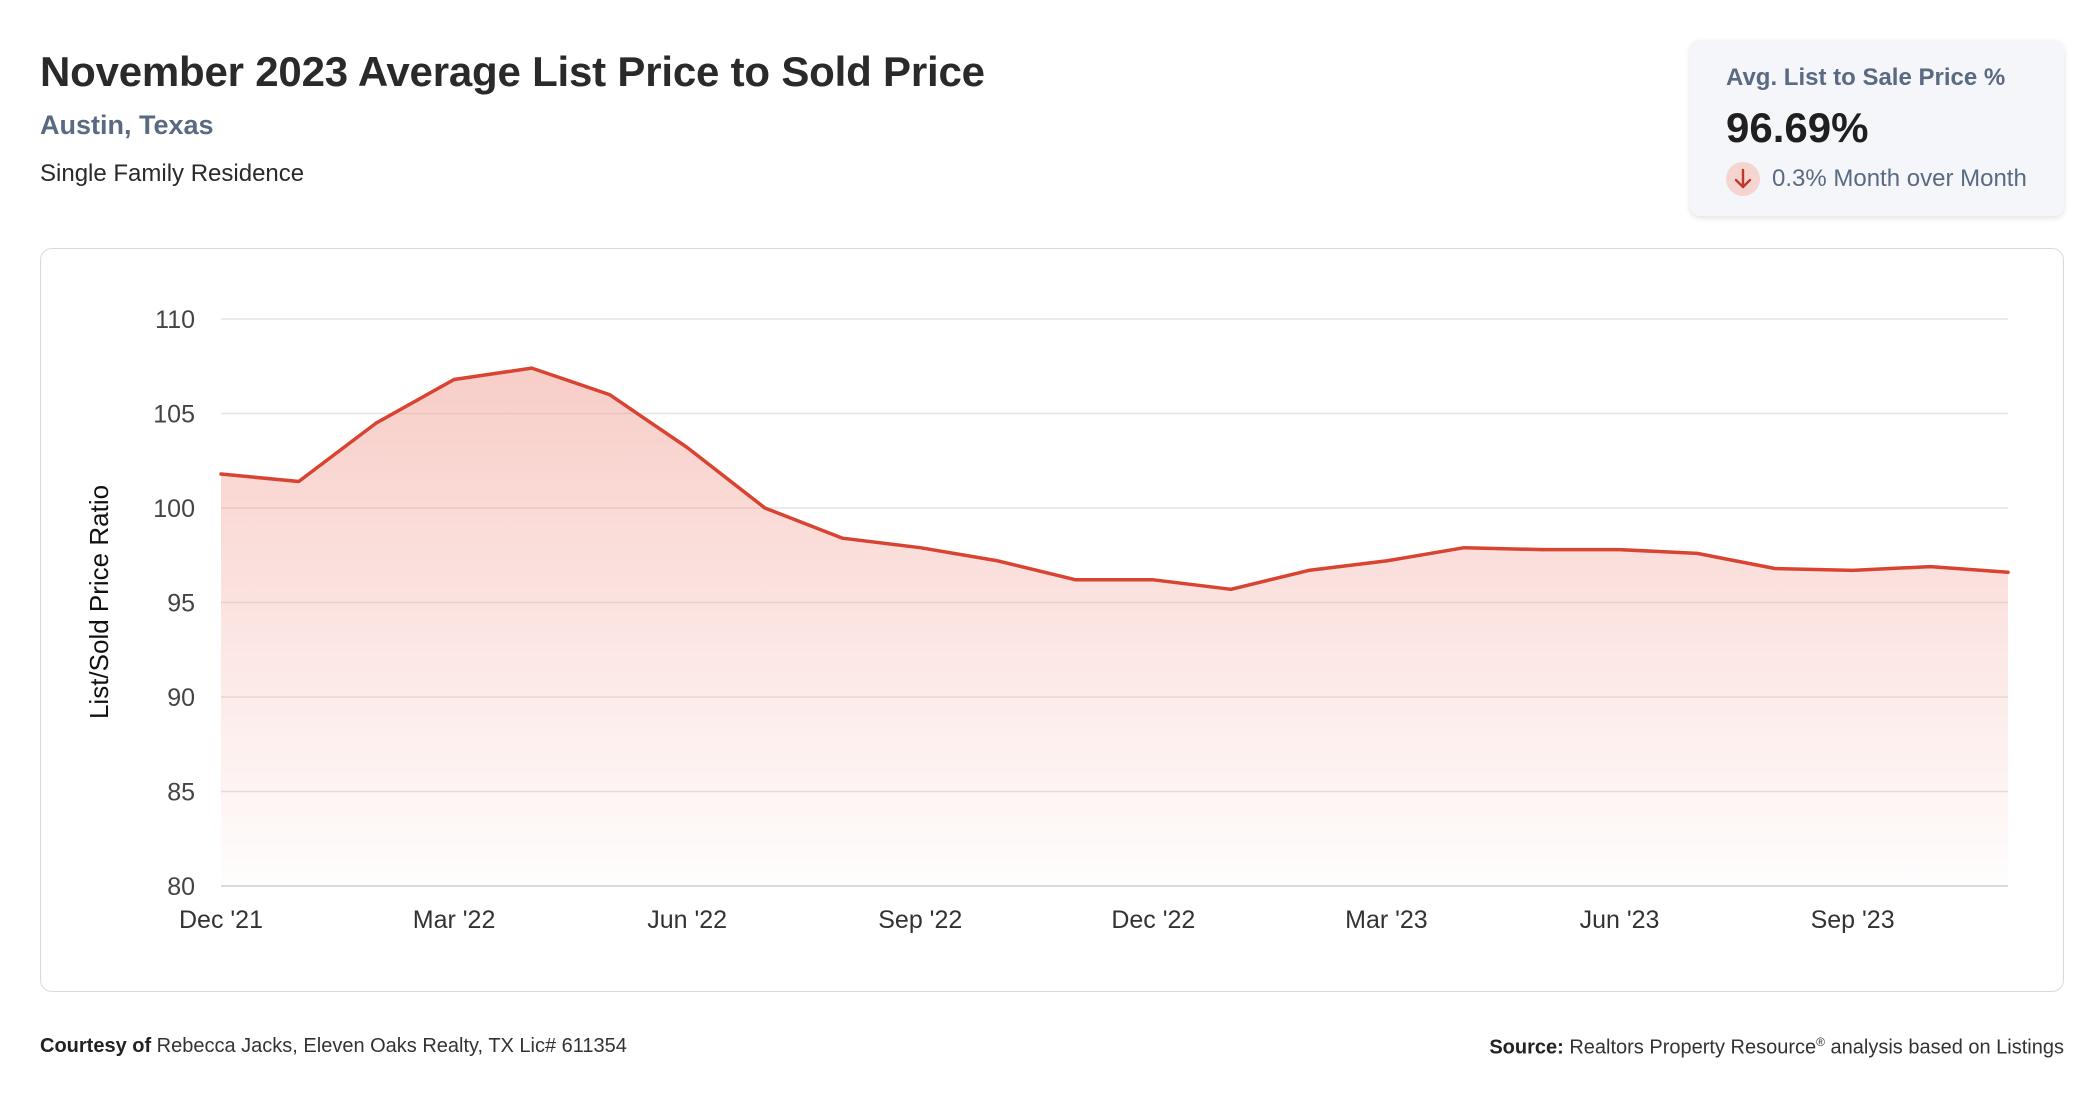 The image size is (2096, 1100). What do you see at coordinates (1944, 1047) in the screenshot?
I see `source-text-2: analysis based on Listings` at bounding box center [1944, 1047].